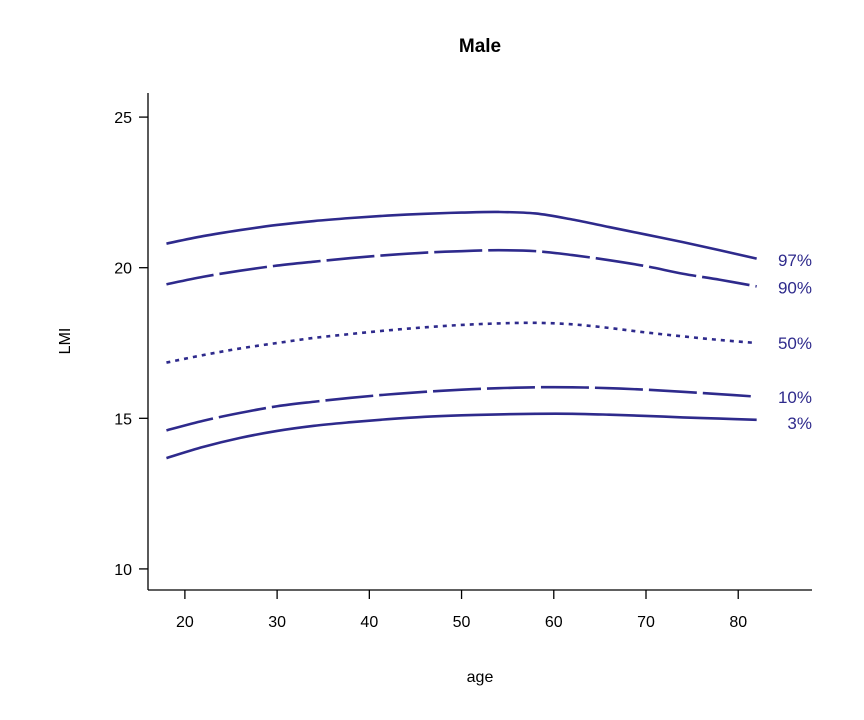 Image resolution: width=864 pixels, height=720 pixels. What do you see at coordinates (738, 622) in the screenshot?
I see `x-tick-label-80: 80` at bounding box center [738, 622].